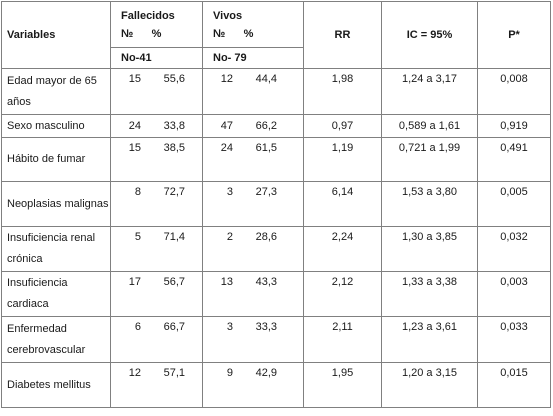 This screenshot has width=553, height=416. What do you see at coordinates (56, 339) in the screenshot?
I see `row-variable: Enfermedad cerebrovascular` at bounding box center [56, 339].